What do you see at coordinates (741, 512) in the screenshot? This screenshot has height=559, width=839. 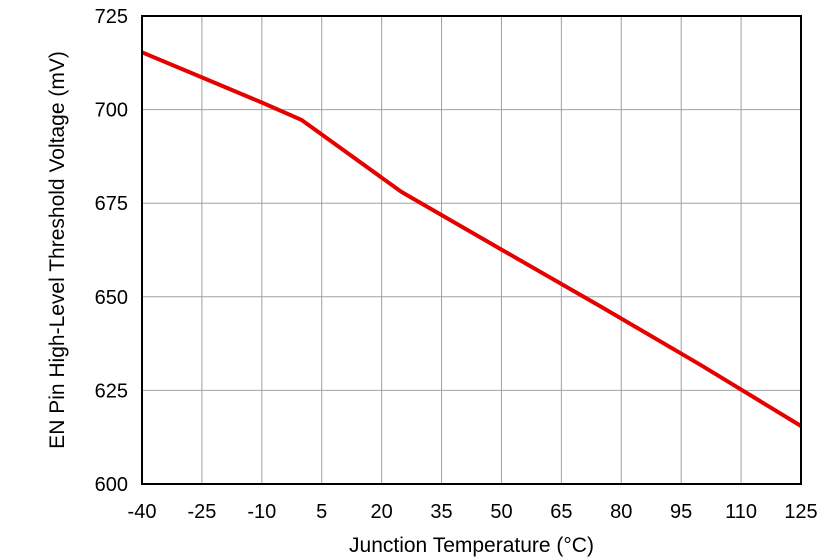 I see `x-tick-label: 110` at bounding box center [741, 512].